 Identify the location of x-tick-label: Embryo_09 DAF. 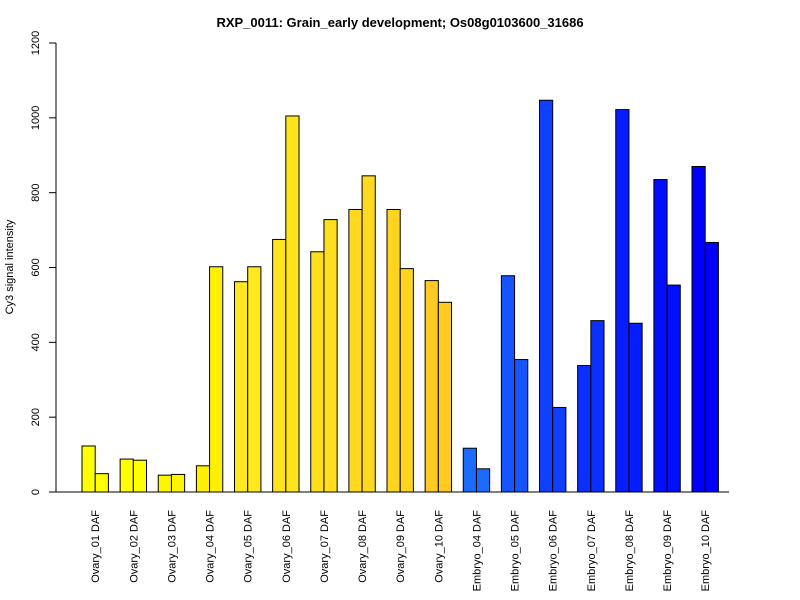
(668, 551).